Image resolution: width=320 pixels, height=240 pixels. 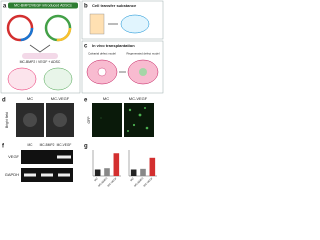 I want to click on panel-b-frame, so click(x=122, y=20).